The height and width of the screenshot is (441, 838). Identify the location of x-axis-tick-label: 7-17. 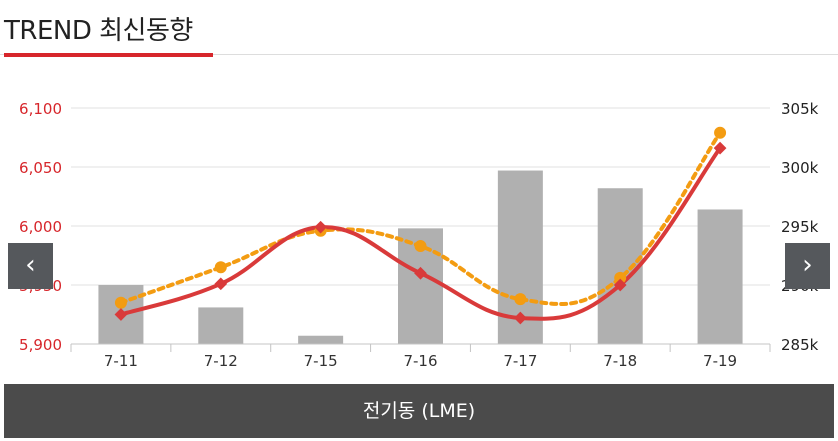
(520, 361).